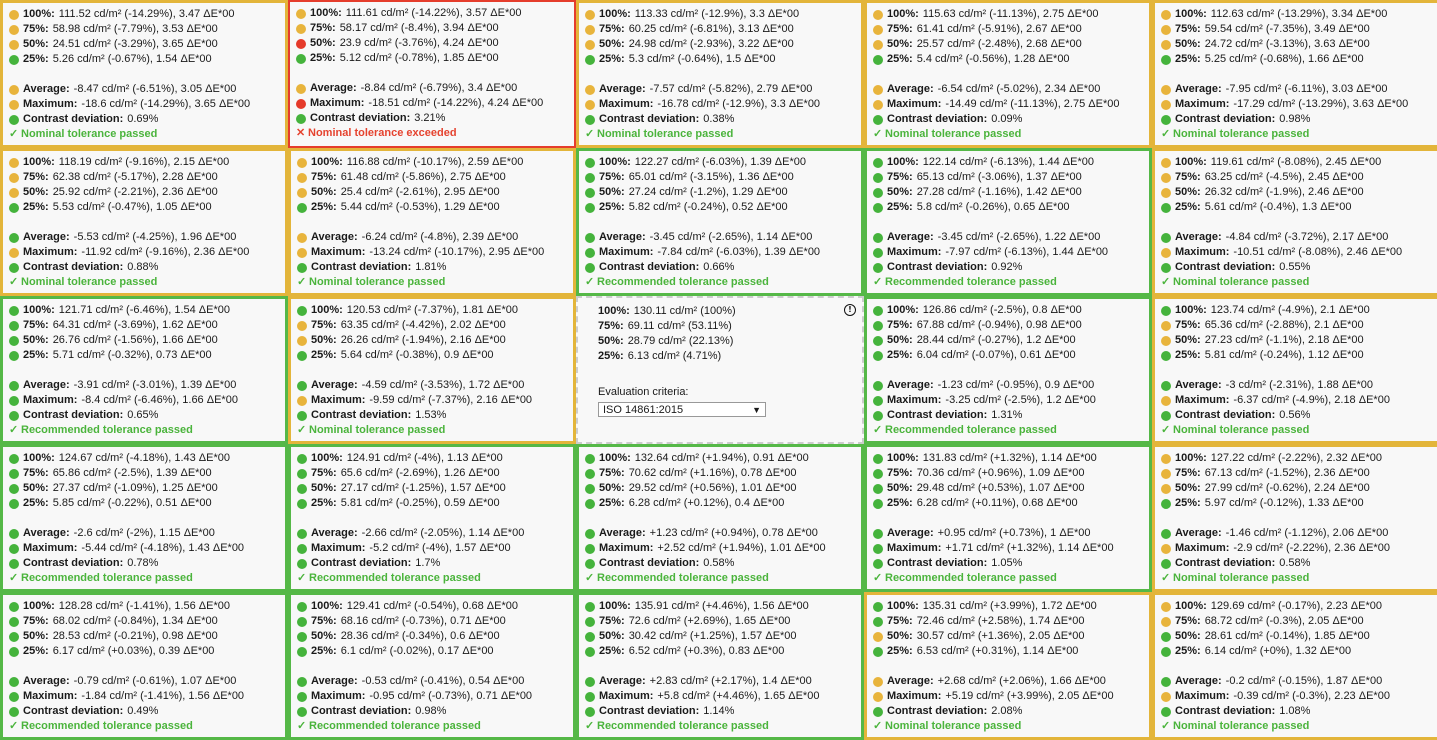  What do you see at coordinates (682, 409) in the screenshot?
I see `evaluation-criteria-select: ISO 14861:2015 ▼` at bounding box center [682, 409].